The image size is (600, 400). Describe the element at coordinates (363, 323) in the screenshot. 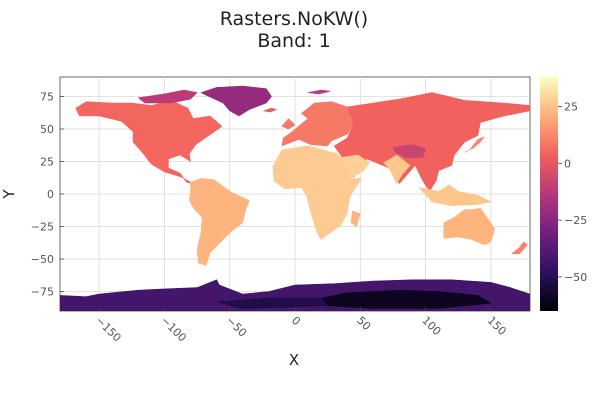

I see `x-tick-label: 50` at that location.